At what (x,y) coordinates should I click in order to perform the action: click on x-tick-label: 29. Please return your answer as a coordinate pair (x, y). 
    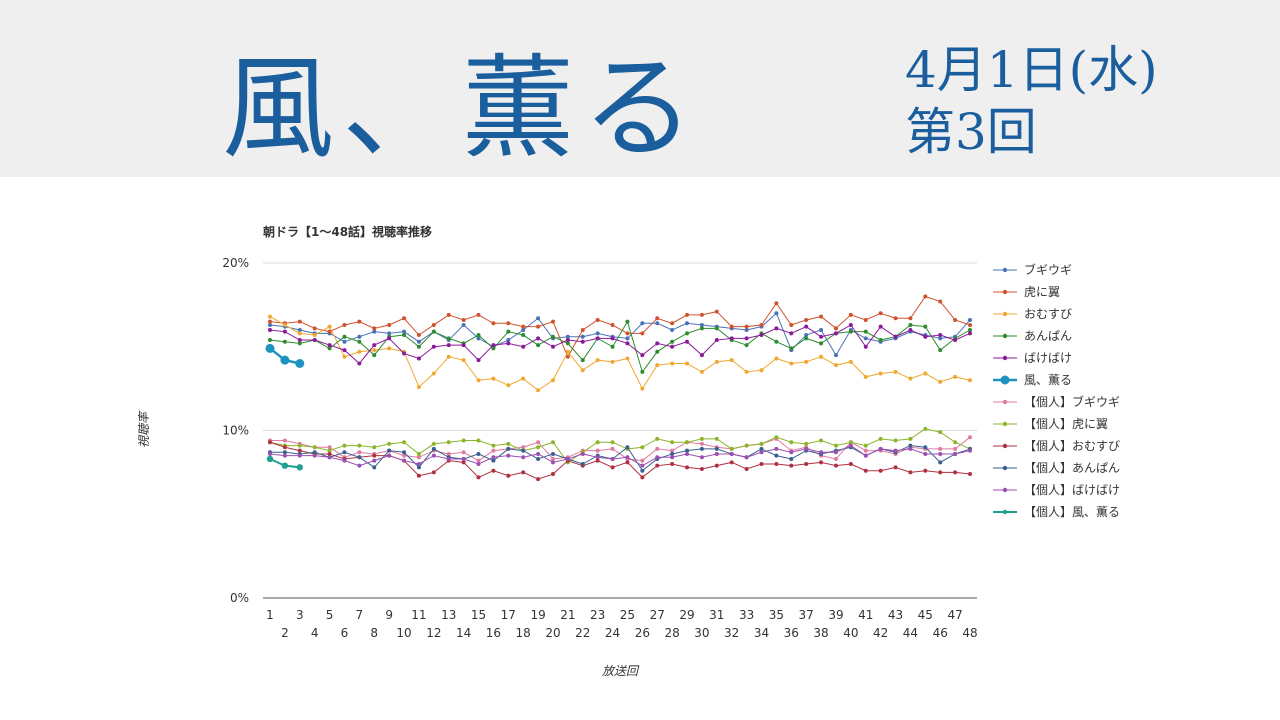
    Looking at the image, I should click on (686, 615).